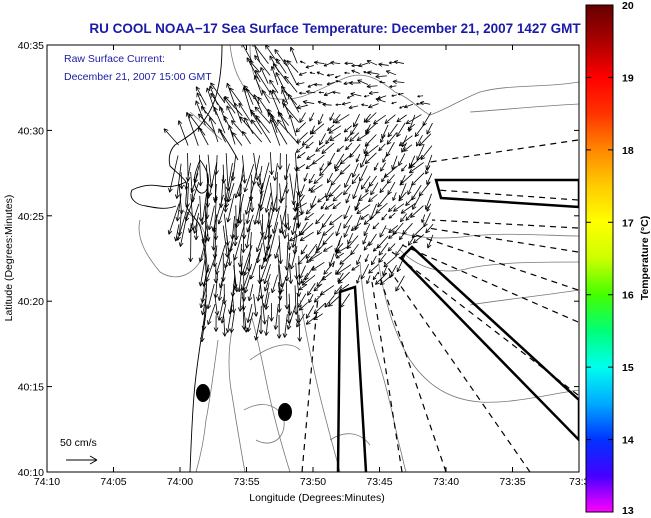 The height and width of the screenshot is (518, 651). What do you see at coordinates (313, 482) in the screenshot?
I see `x-tick-label: 73:50` at bounding box center [313, 482].